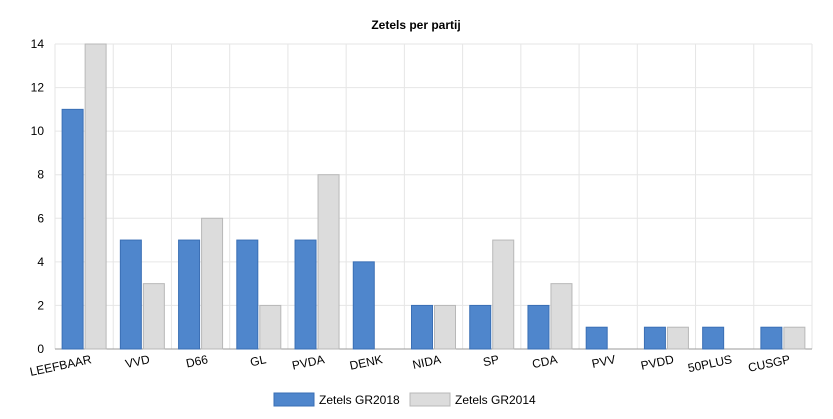 The width and height of the screenshot is (833, 419). Describe the element at coordinates (658, 362) in the screenshot. I see `x-tick-label: PVDD` at that location.